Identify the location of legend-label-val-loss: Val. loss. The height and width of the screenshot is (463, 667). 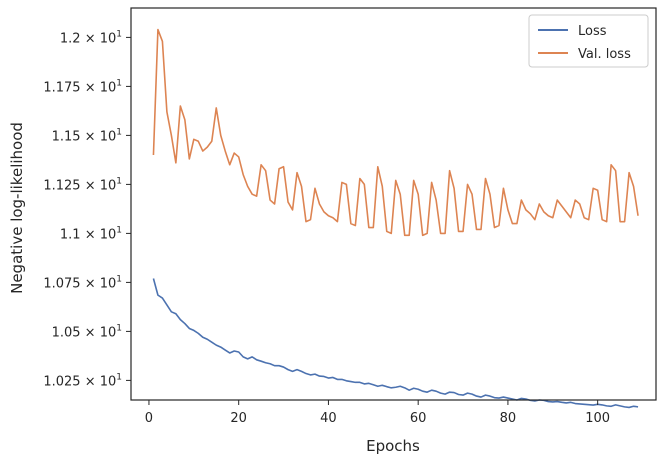
(604, 54).